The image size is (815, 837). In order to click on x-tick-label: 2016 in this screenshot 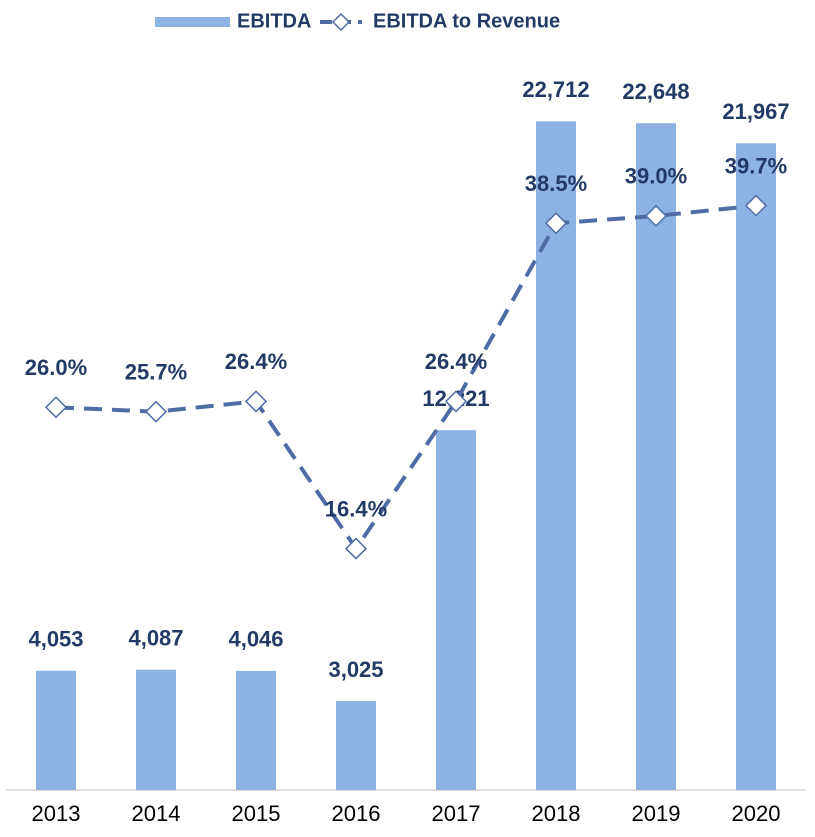, I will do `click(356, 813)`.